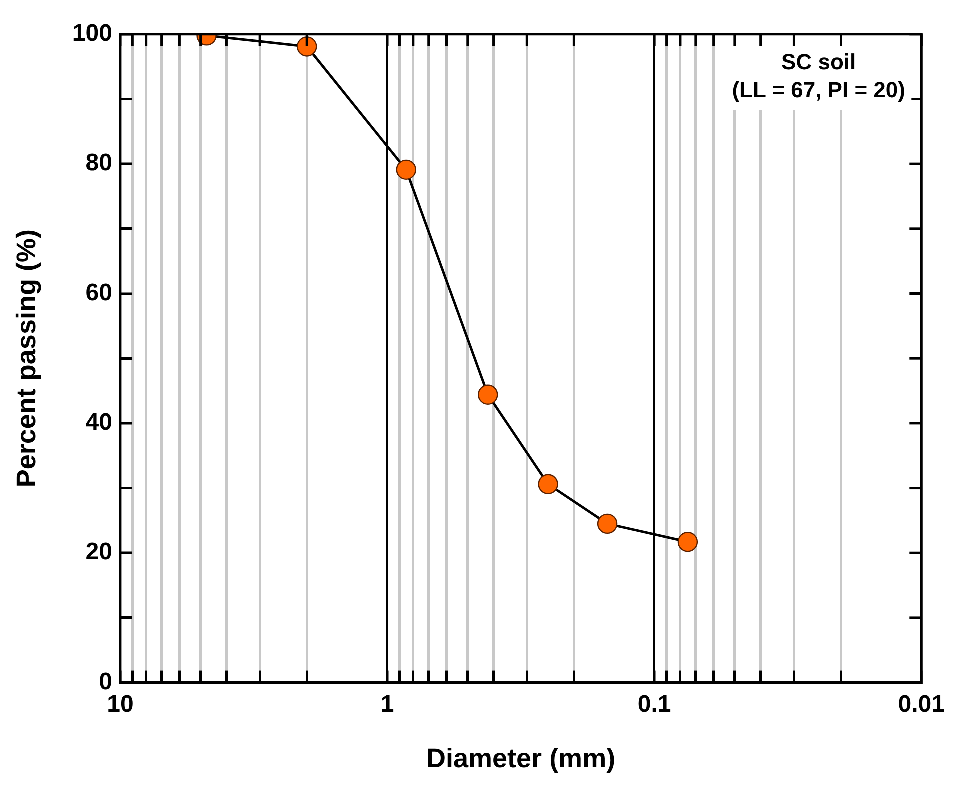  What do you see at coordinates (99, 552) in the screenshot?
I see `y-tick-label: 20` at bounding box center [99, 552].